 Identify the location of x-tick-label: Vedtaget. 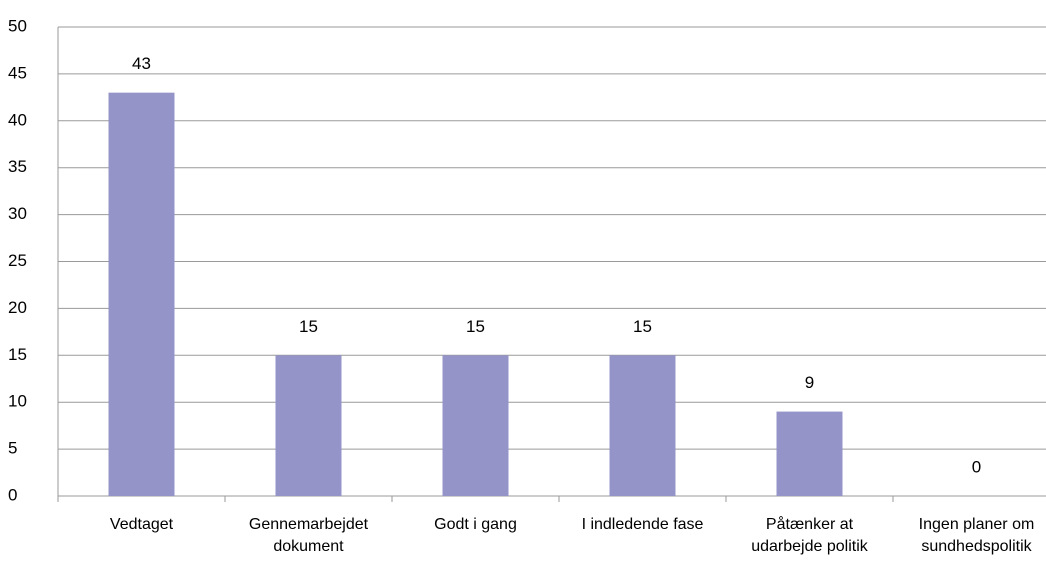
(141, 524).